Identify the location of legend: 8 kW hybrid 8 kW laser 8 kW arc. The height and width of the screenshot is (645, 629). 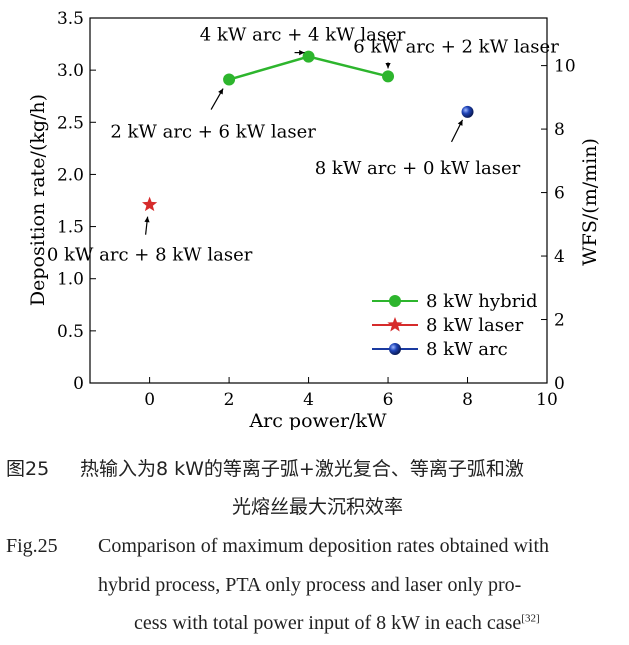
(454, 325).